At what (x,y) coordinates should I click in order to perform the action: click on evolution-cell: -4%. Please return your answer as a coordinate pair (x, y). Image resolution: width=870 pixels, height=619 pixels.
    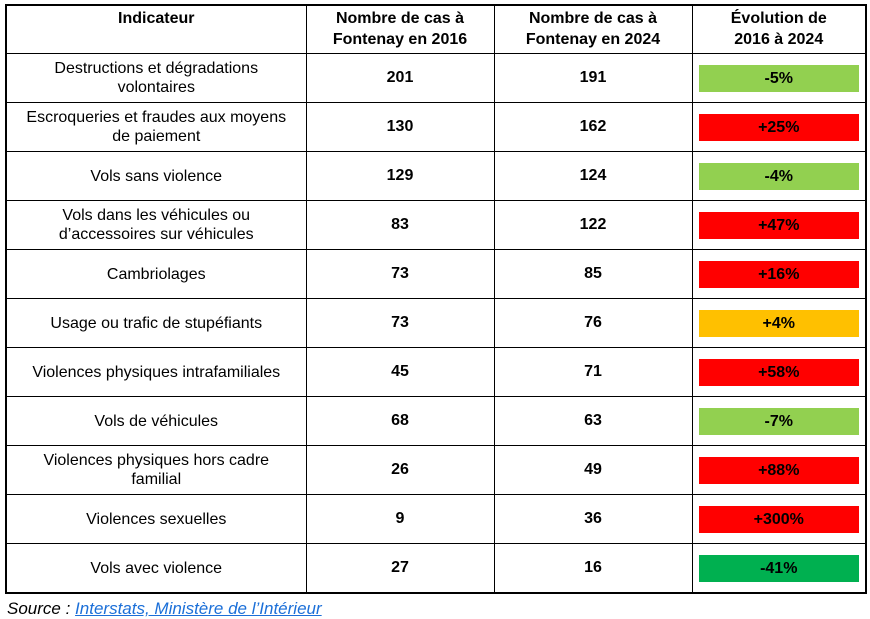
    Looking at the image, I should click on (779, 176).